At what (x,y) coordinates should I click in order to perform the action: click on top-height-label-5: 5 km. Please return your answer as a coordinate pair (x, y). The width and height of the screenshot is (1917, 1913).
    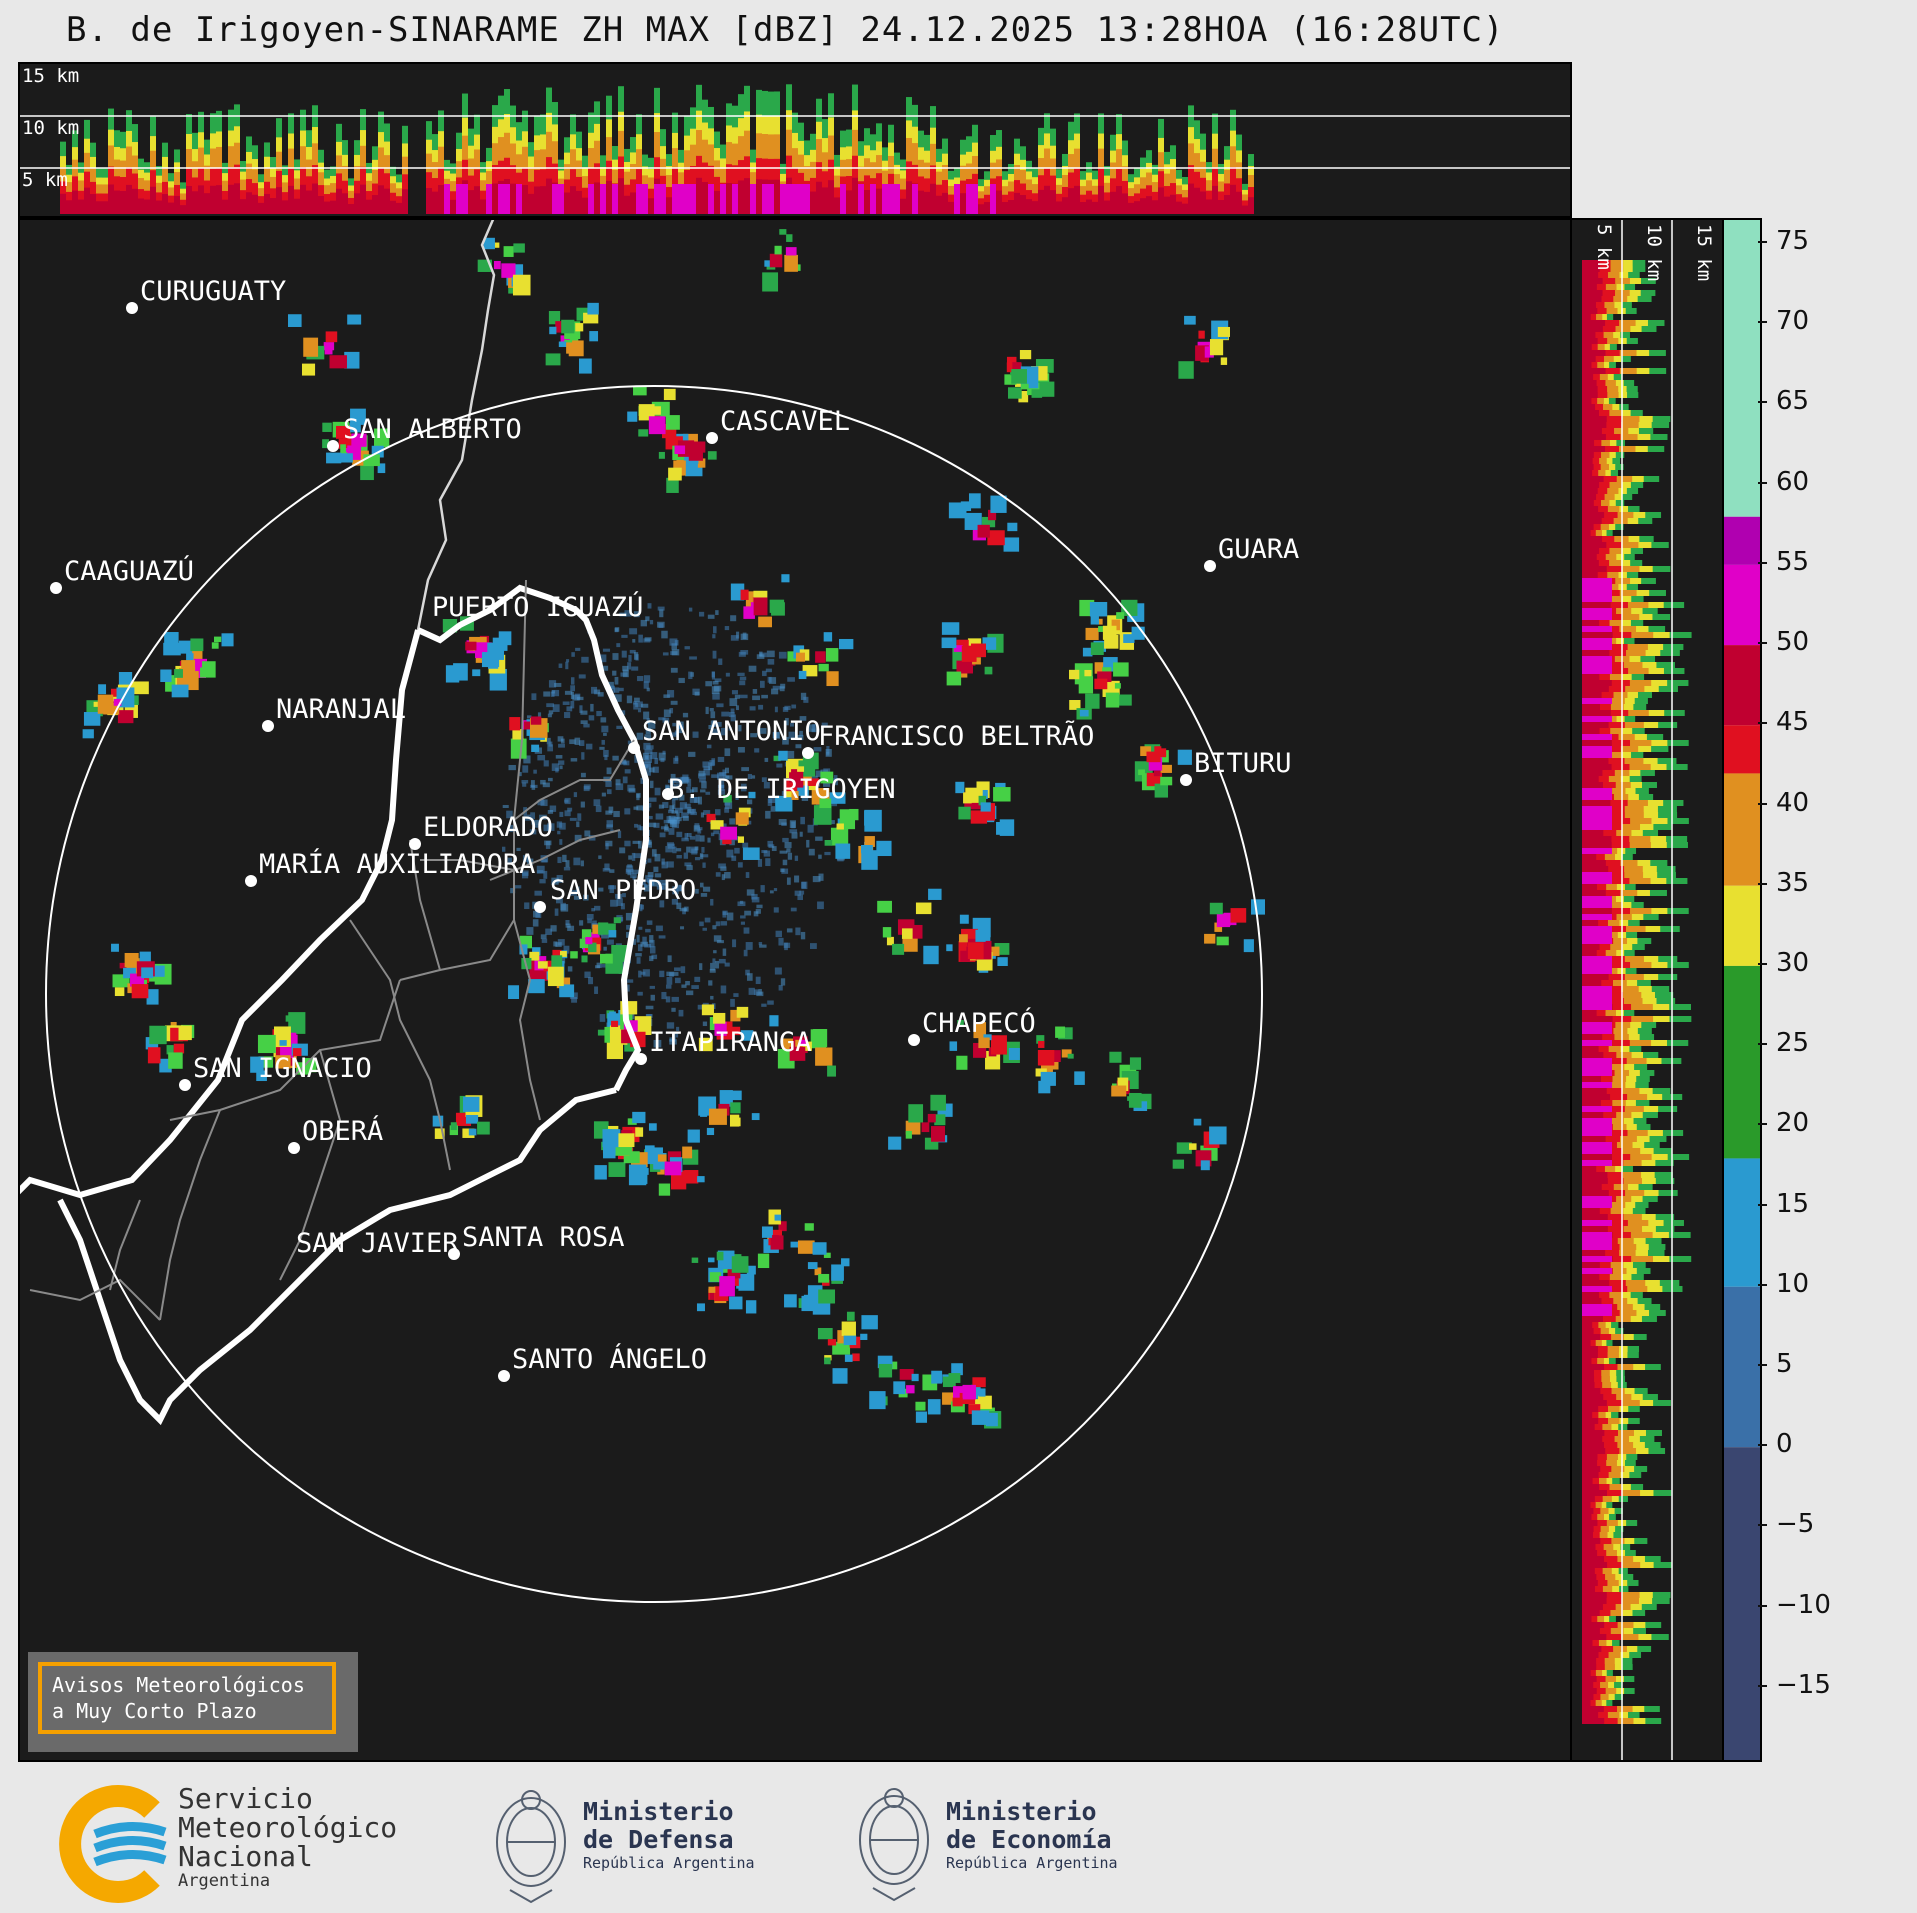
    Looking at the image, I should click on (45, 180).